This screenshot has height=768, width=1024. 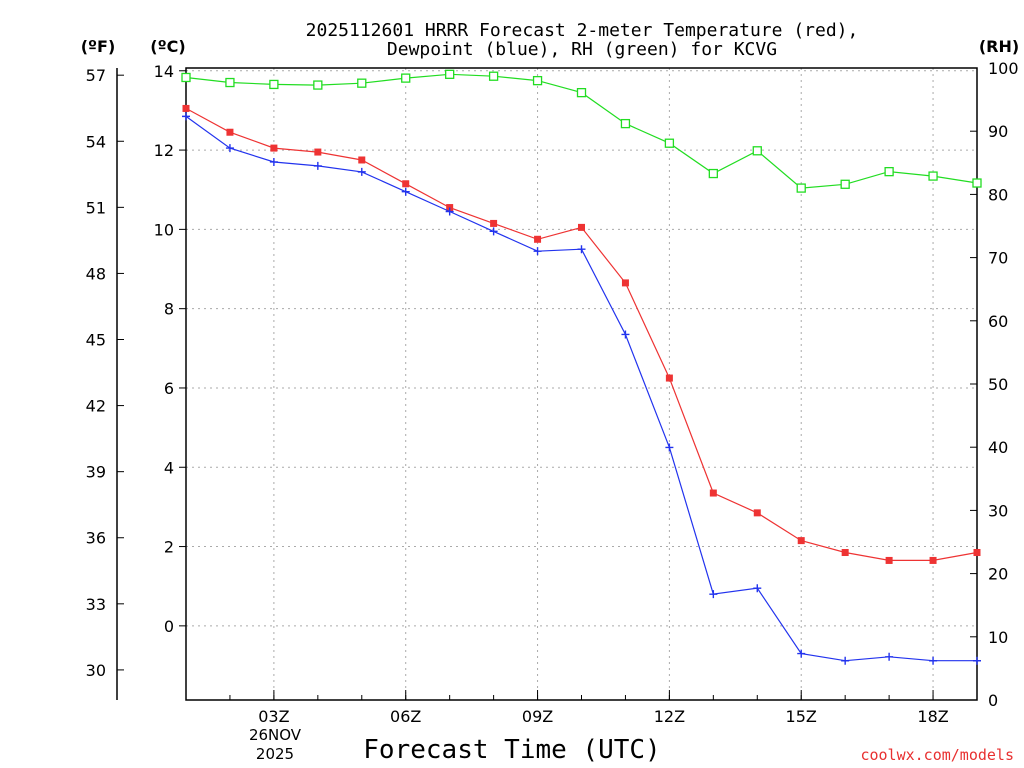 I want to click on celsius-tick-label: 4, so click(x=169, y=467).